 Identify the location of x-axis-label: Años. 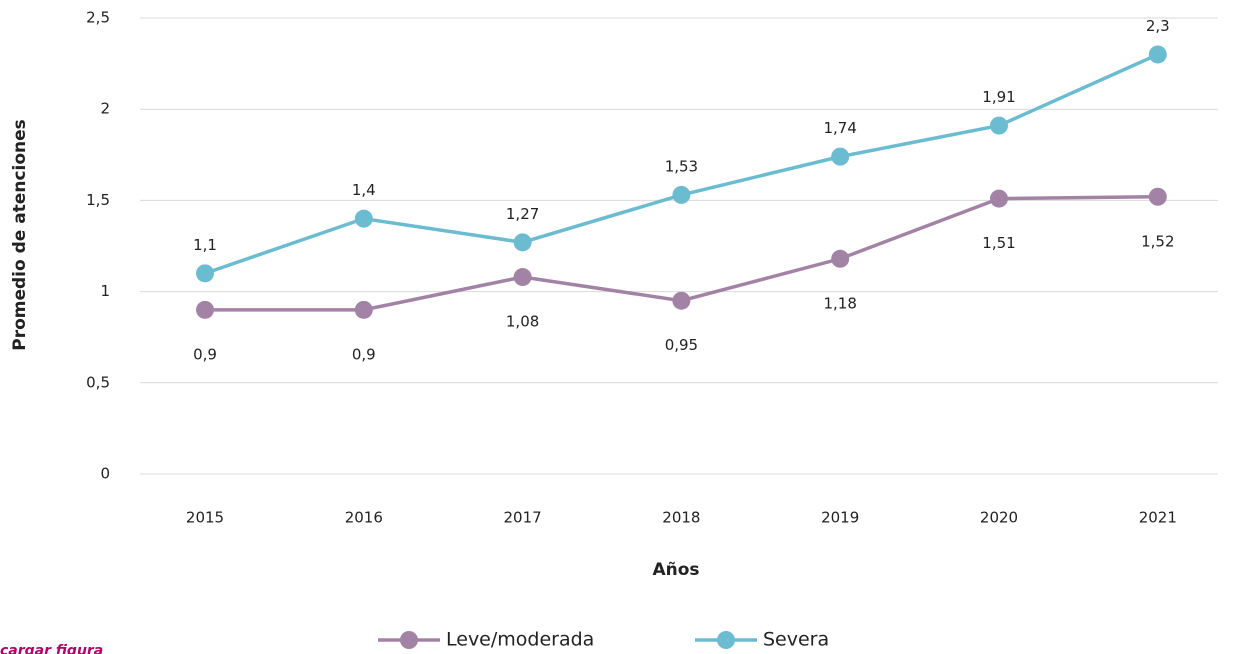
(675, 570).